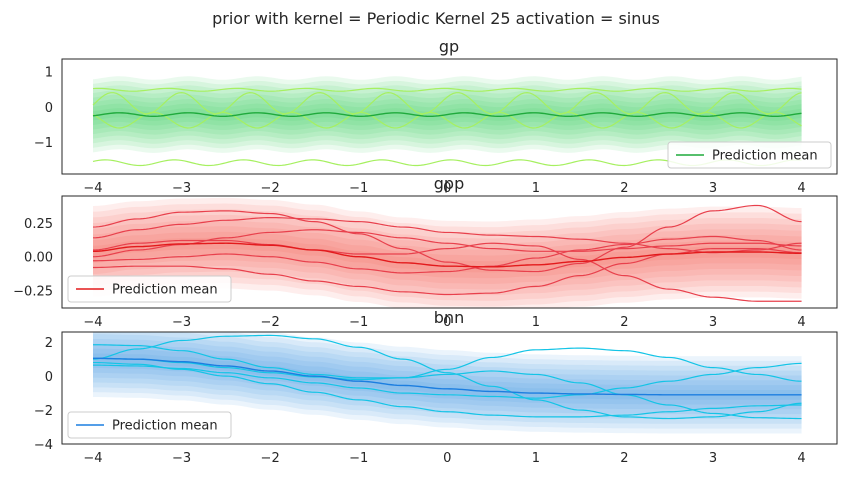  Describe the element at coordinates (43, 411) in the screenshot. I see `y-tick-label: −2` at that location.